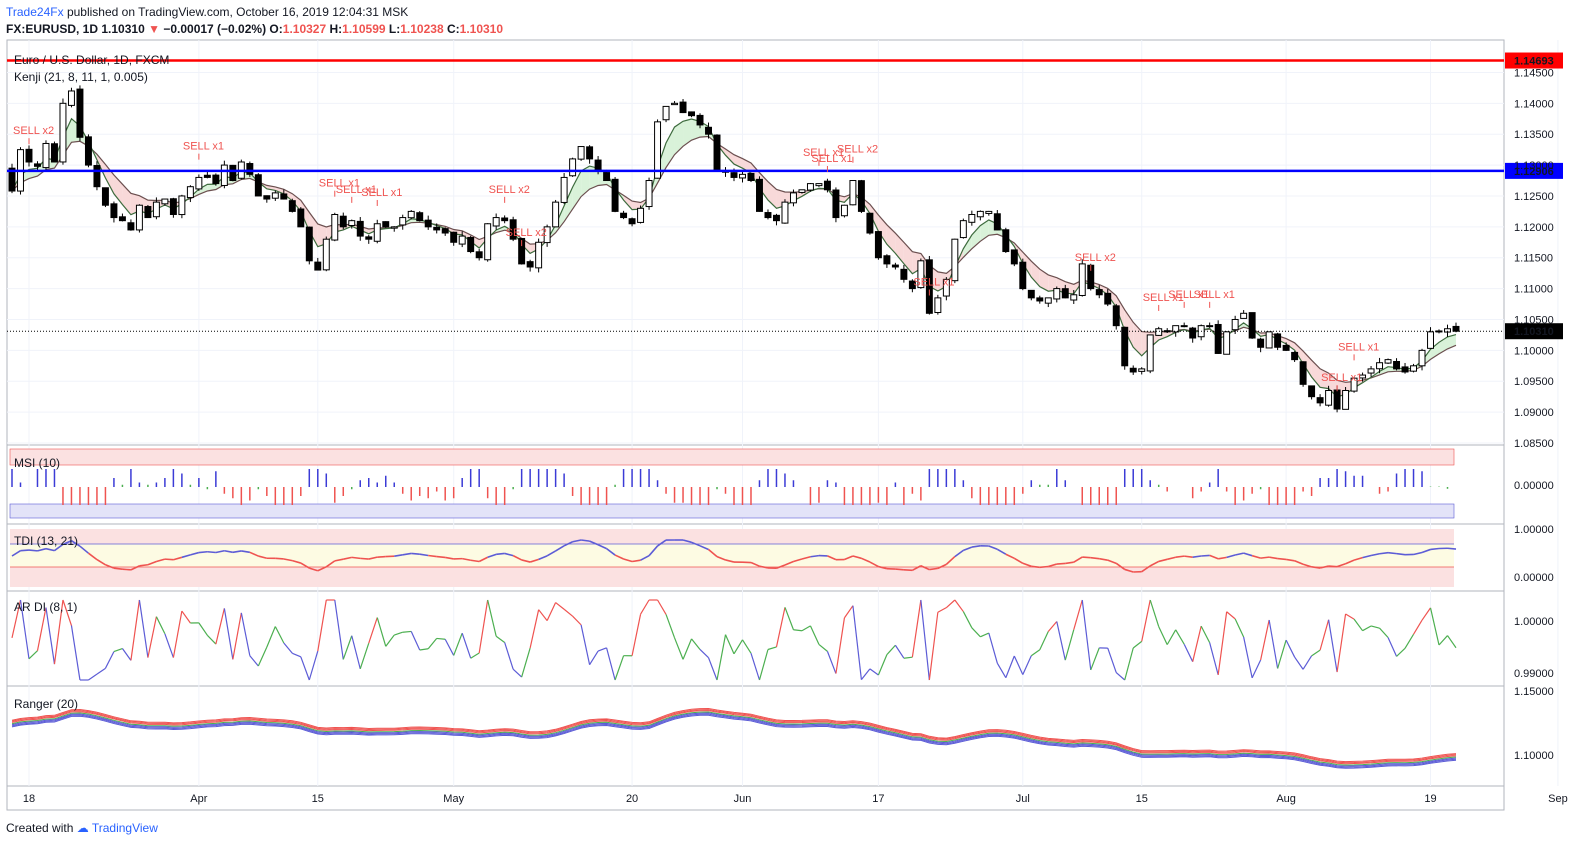 The width and height of the screenshot is (1572, 849). What do you see at coordinates (1534, 530) in the screenshot?
I see `tdi-tick: 1.00000` at bounding box center [1534, 530].